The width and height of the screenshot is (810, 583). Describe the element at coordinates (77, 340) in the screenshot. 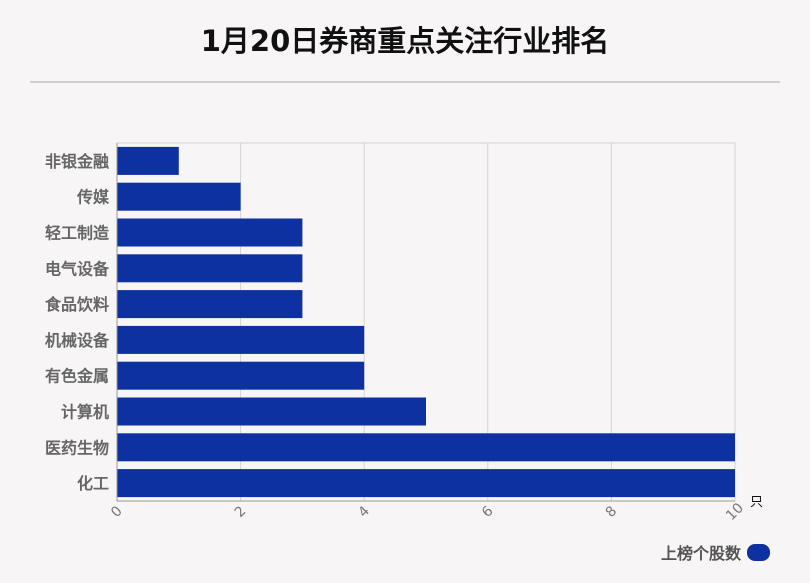

I see `category-label: 机械设备` at that location.